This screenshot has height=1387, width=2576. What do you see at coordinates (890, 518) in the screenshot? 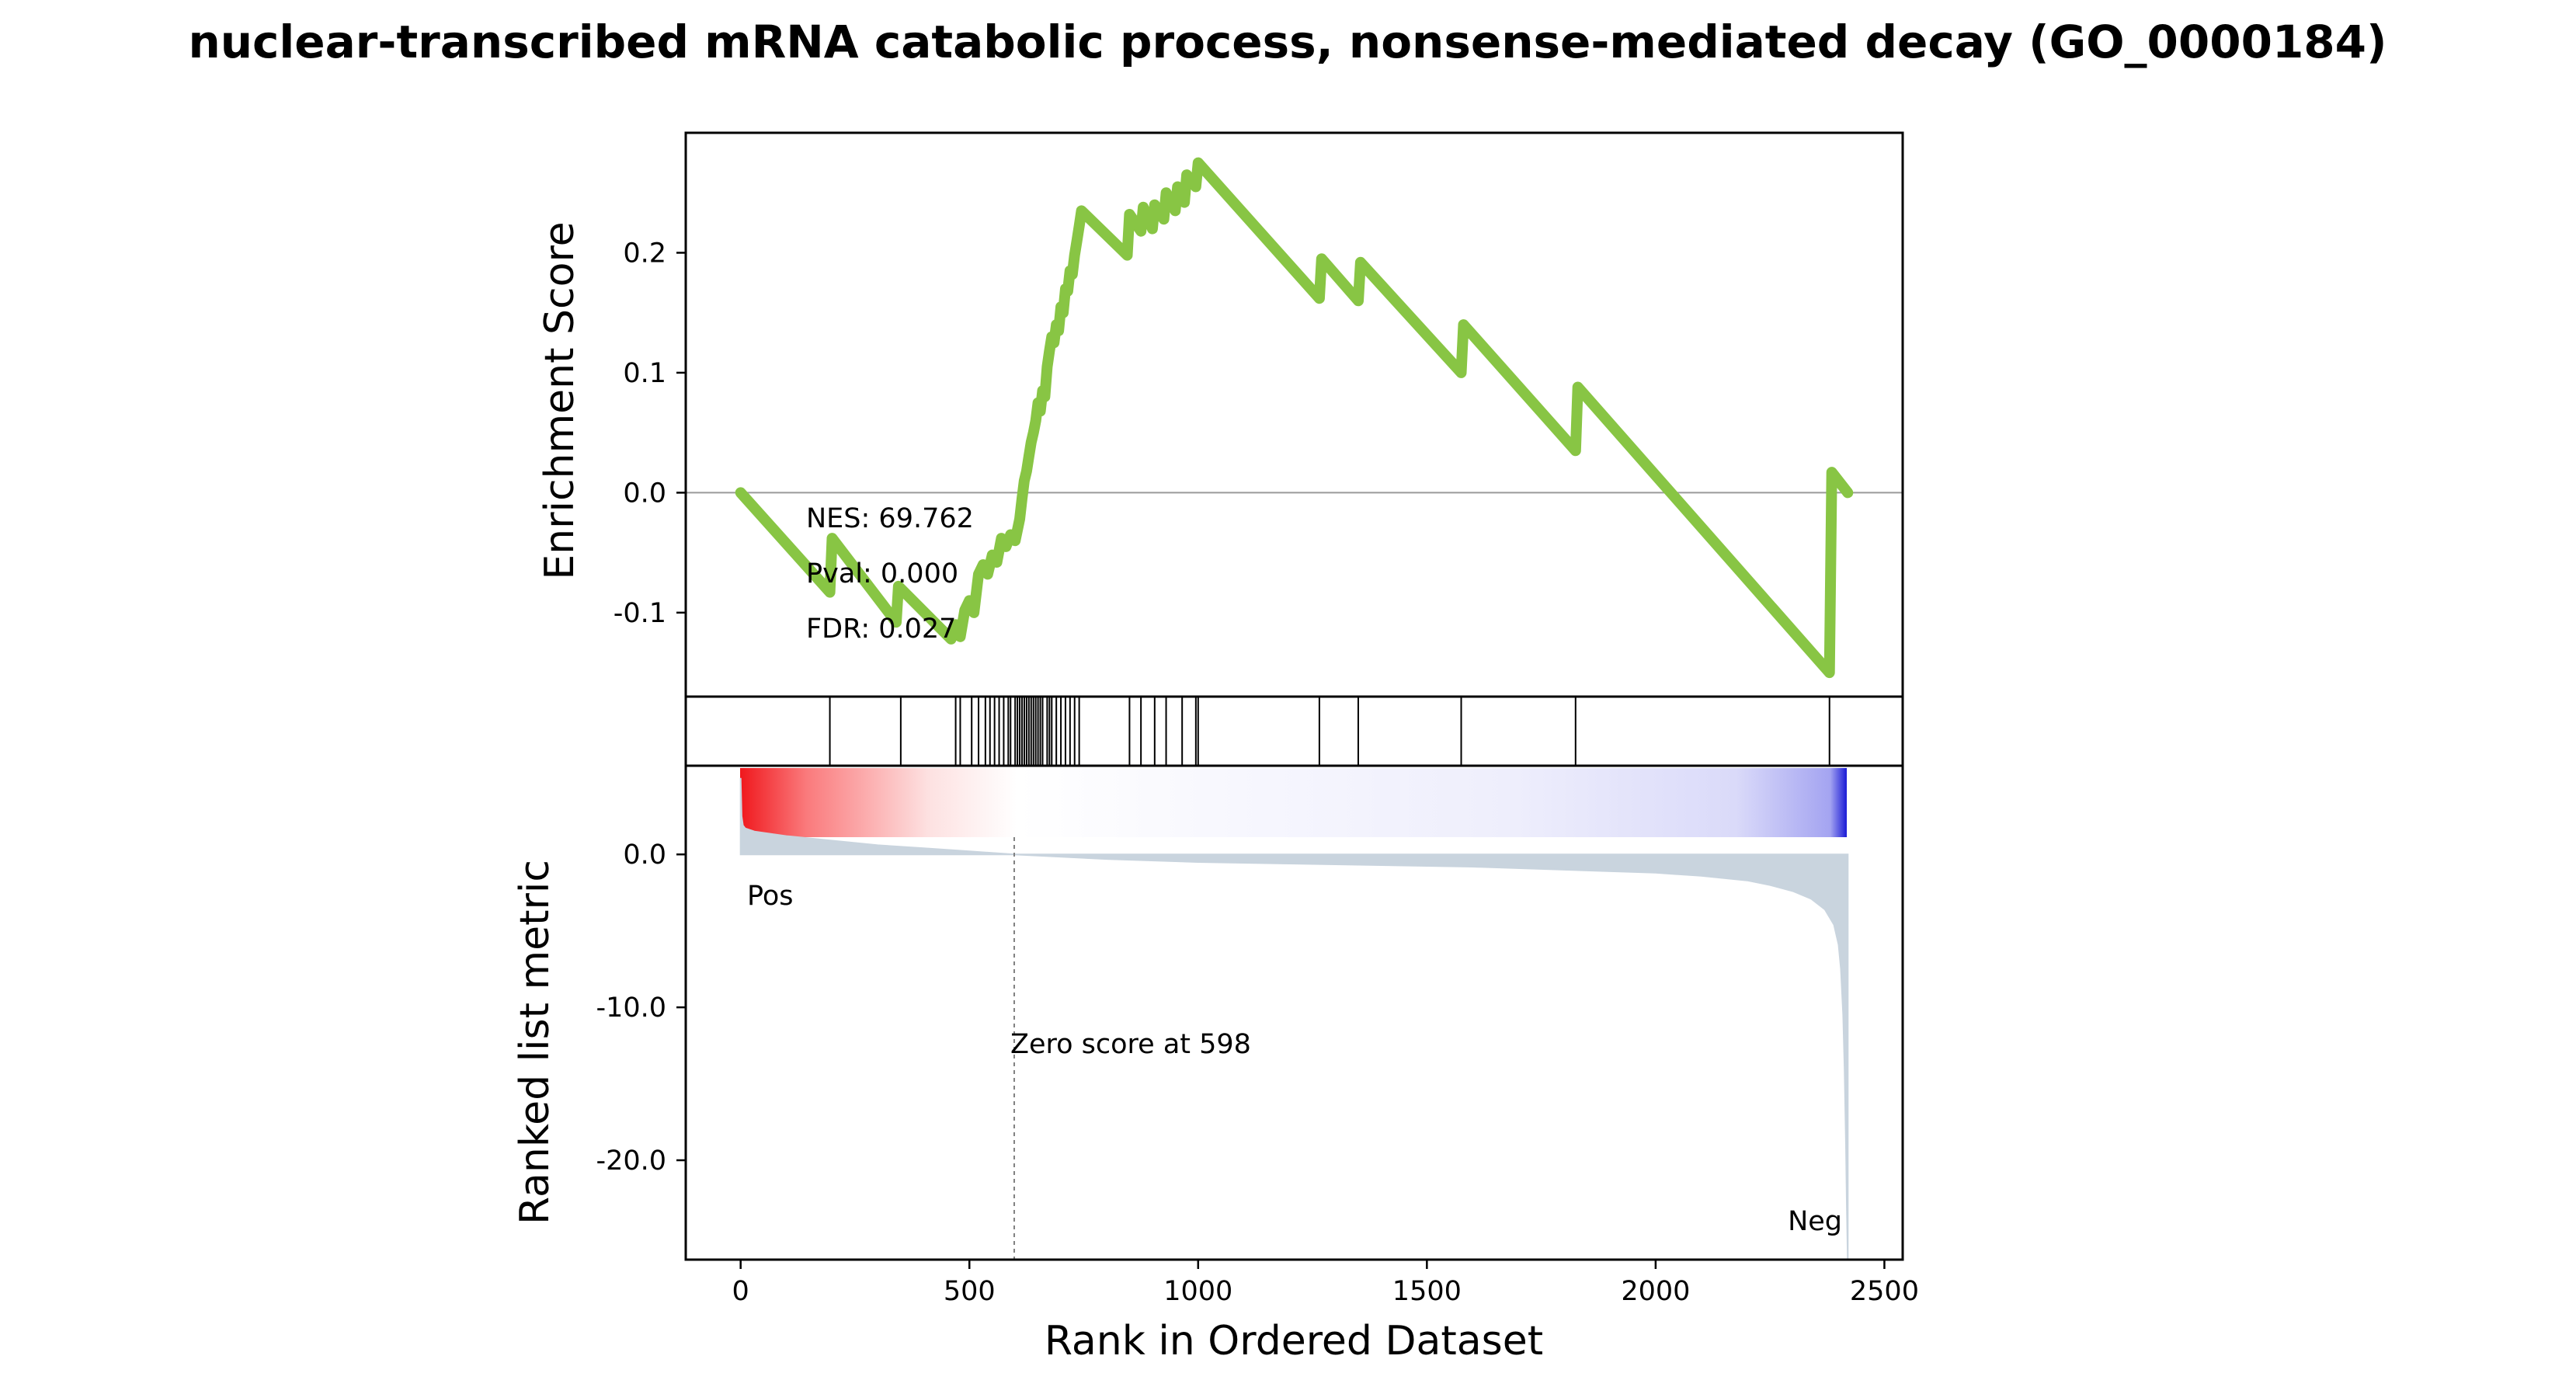
I see `nes-label: NES: 69.762` at bounding box center [890, 518].